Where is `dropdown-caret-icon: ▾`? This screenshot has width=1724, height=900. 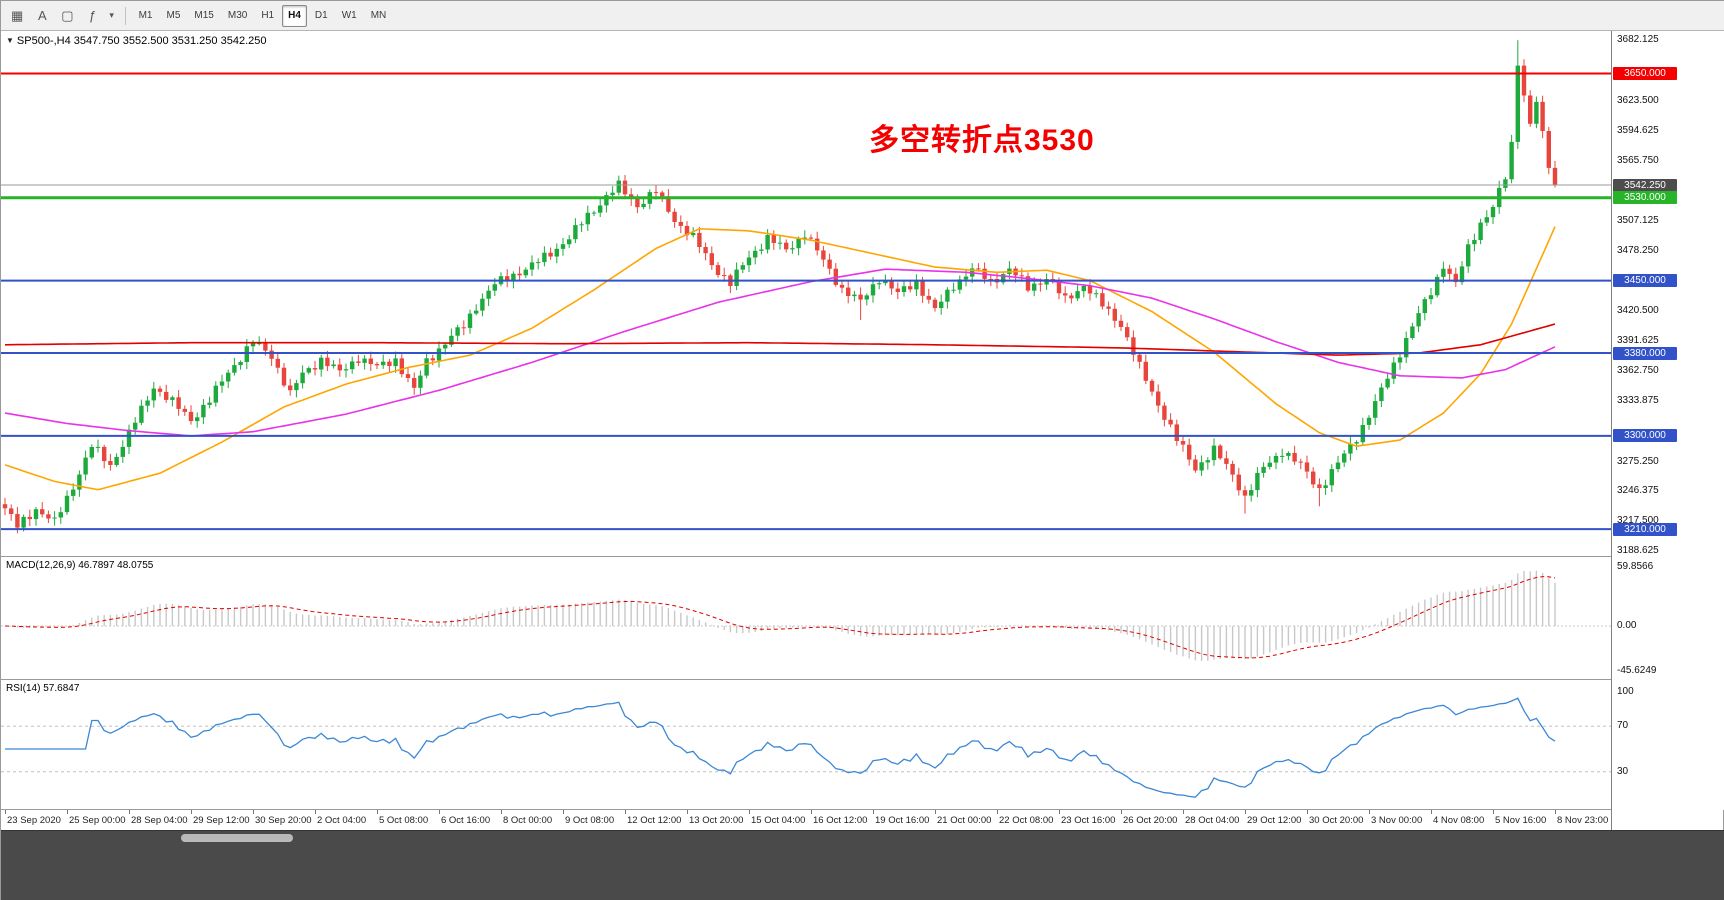 dropdown-caret-icon: ▾ is located at coordinates (111, 15).